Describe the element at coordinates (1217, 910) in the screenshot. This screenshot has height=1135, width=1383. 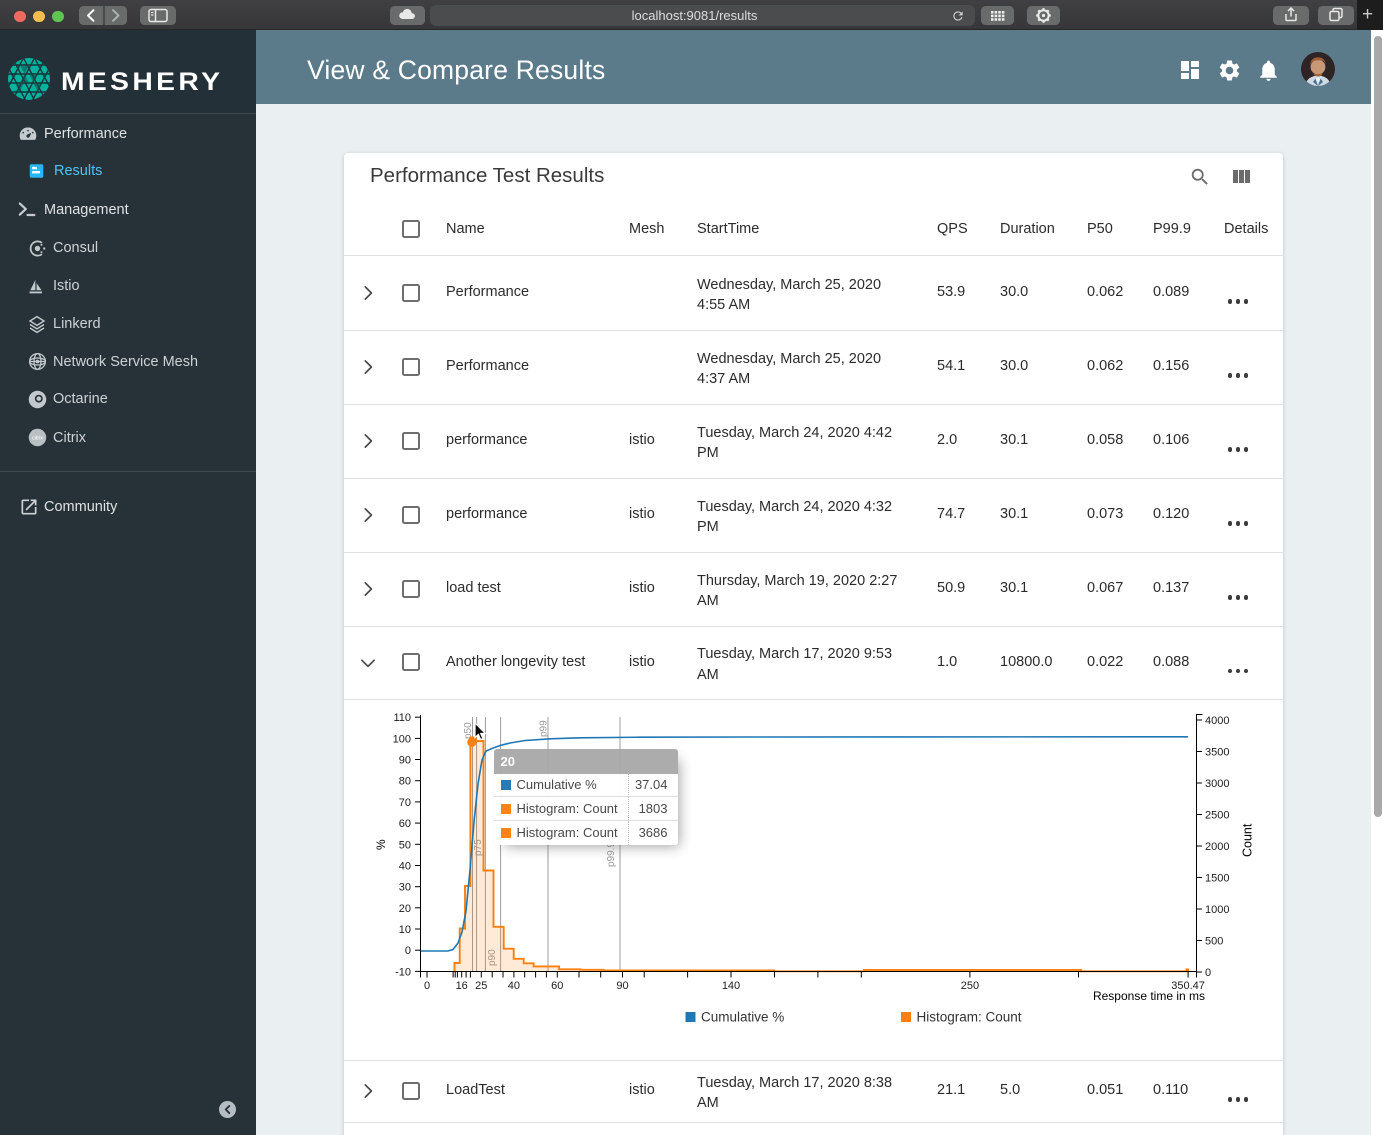
I see `svg-text: 1000` at that location.